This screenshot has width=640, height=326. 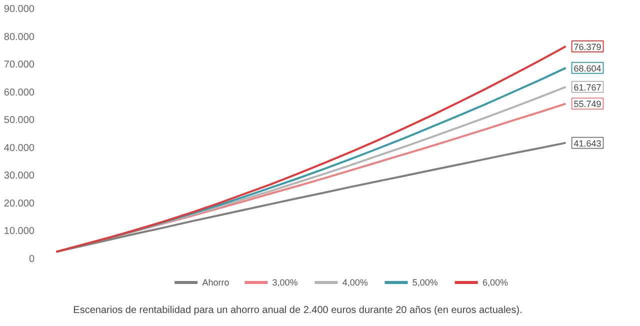 I want to click on y-tick-label: 60.000, so click(x=19, y=92).